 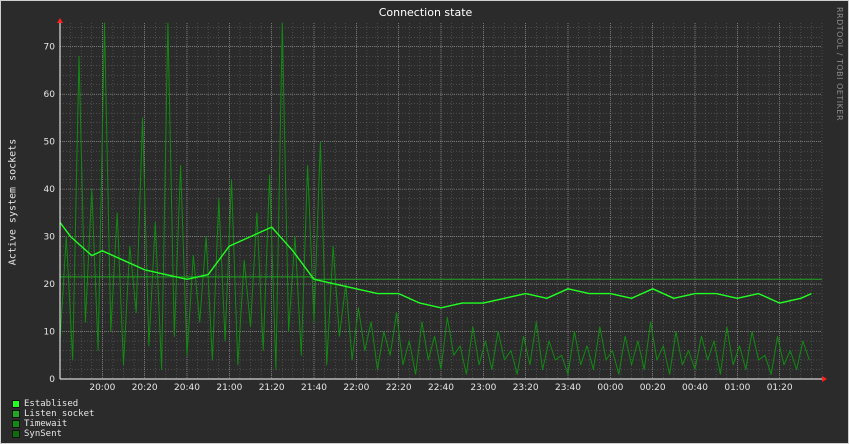 I want to click on x-tick-label: 21:00, so click(x=229, y=388).